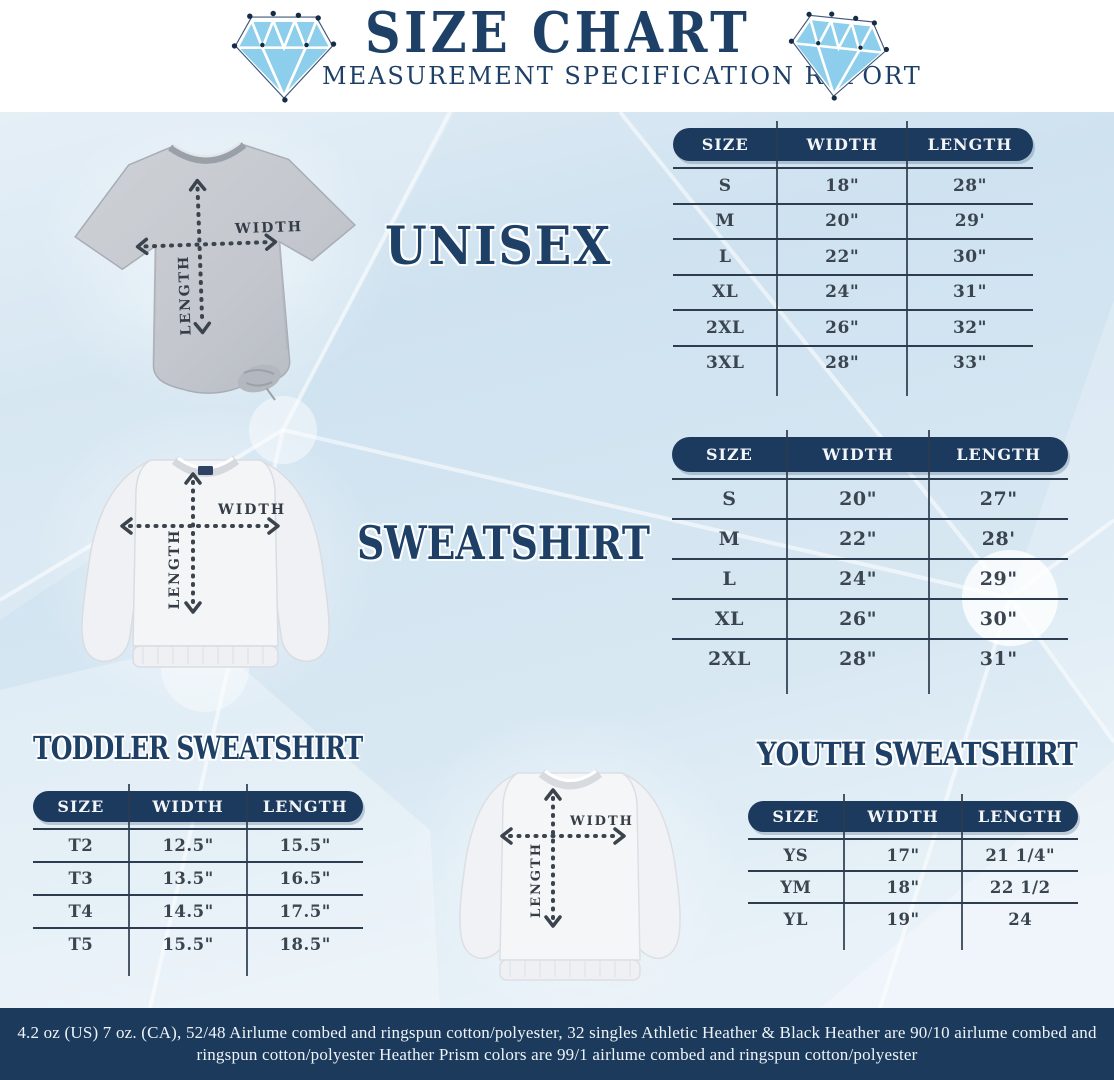 This screenshot has height=1080, width=1114. What do you see at coordinates (969, 327) in the screenshot?
I see `table-cell: 32"` at bounding box center [969, 327].